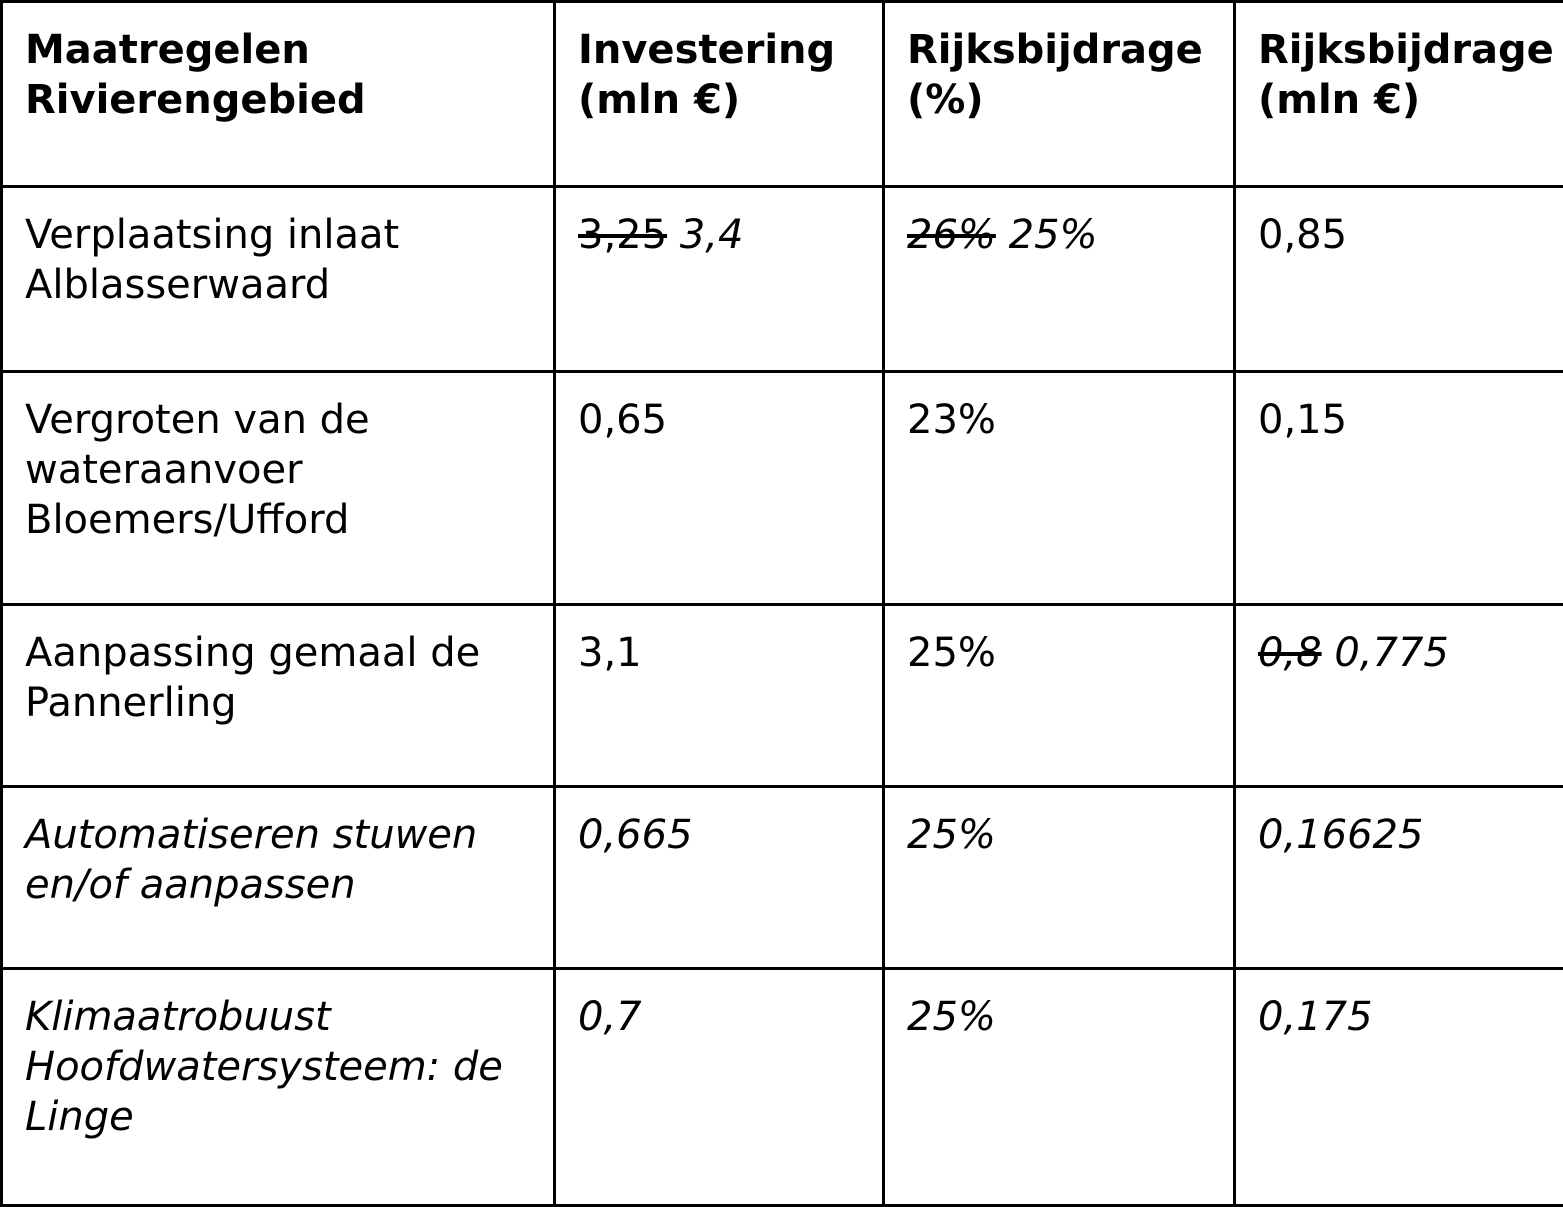  What do you see at coordinates (1340, 835) in the screenshot?
I see `cell-text: 0,16625` at bounding box center [1340, 835].